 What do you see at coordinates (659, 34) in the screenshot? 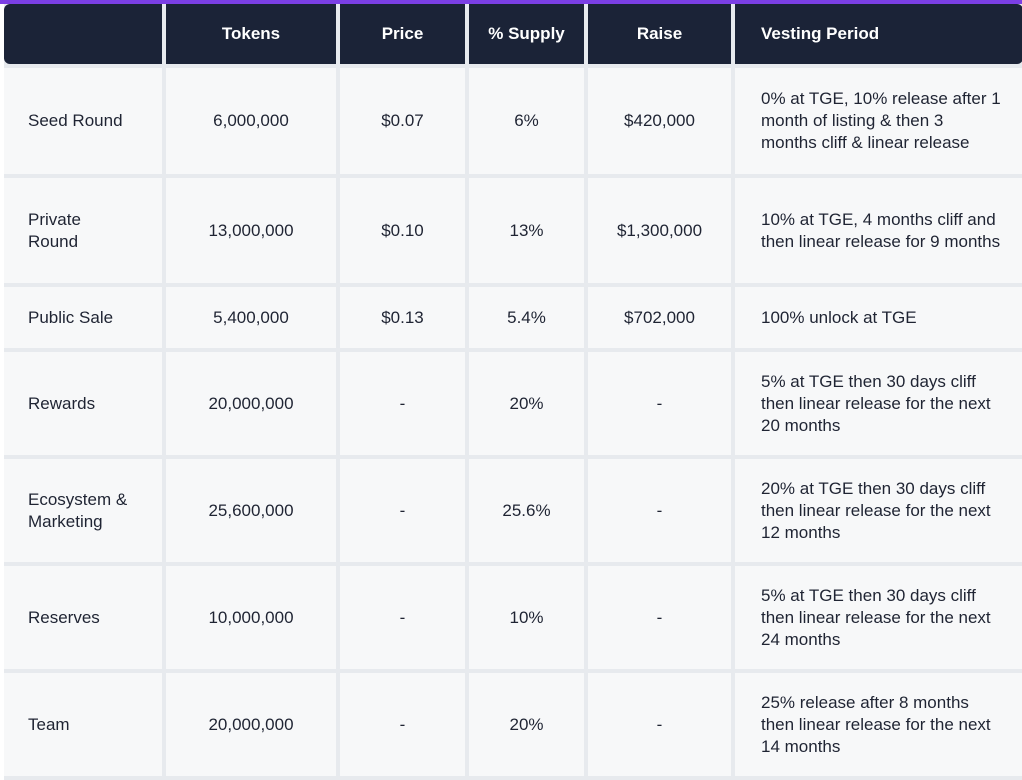
I see `header-raise: Raise` at bounding box center [659, 34].